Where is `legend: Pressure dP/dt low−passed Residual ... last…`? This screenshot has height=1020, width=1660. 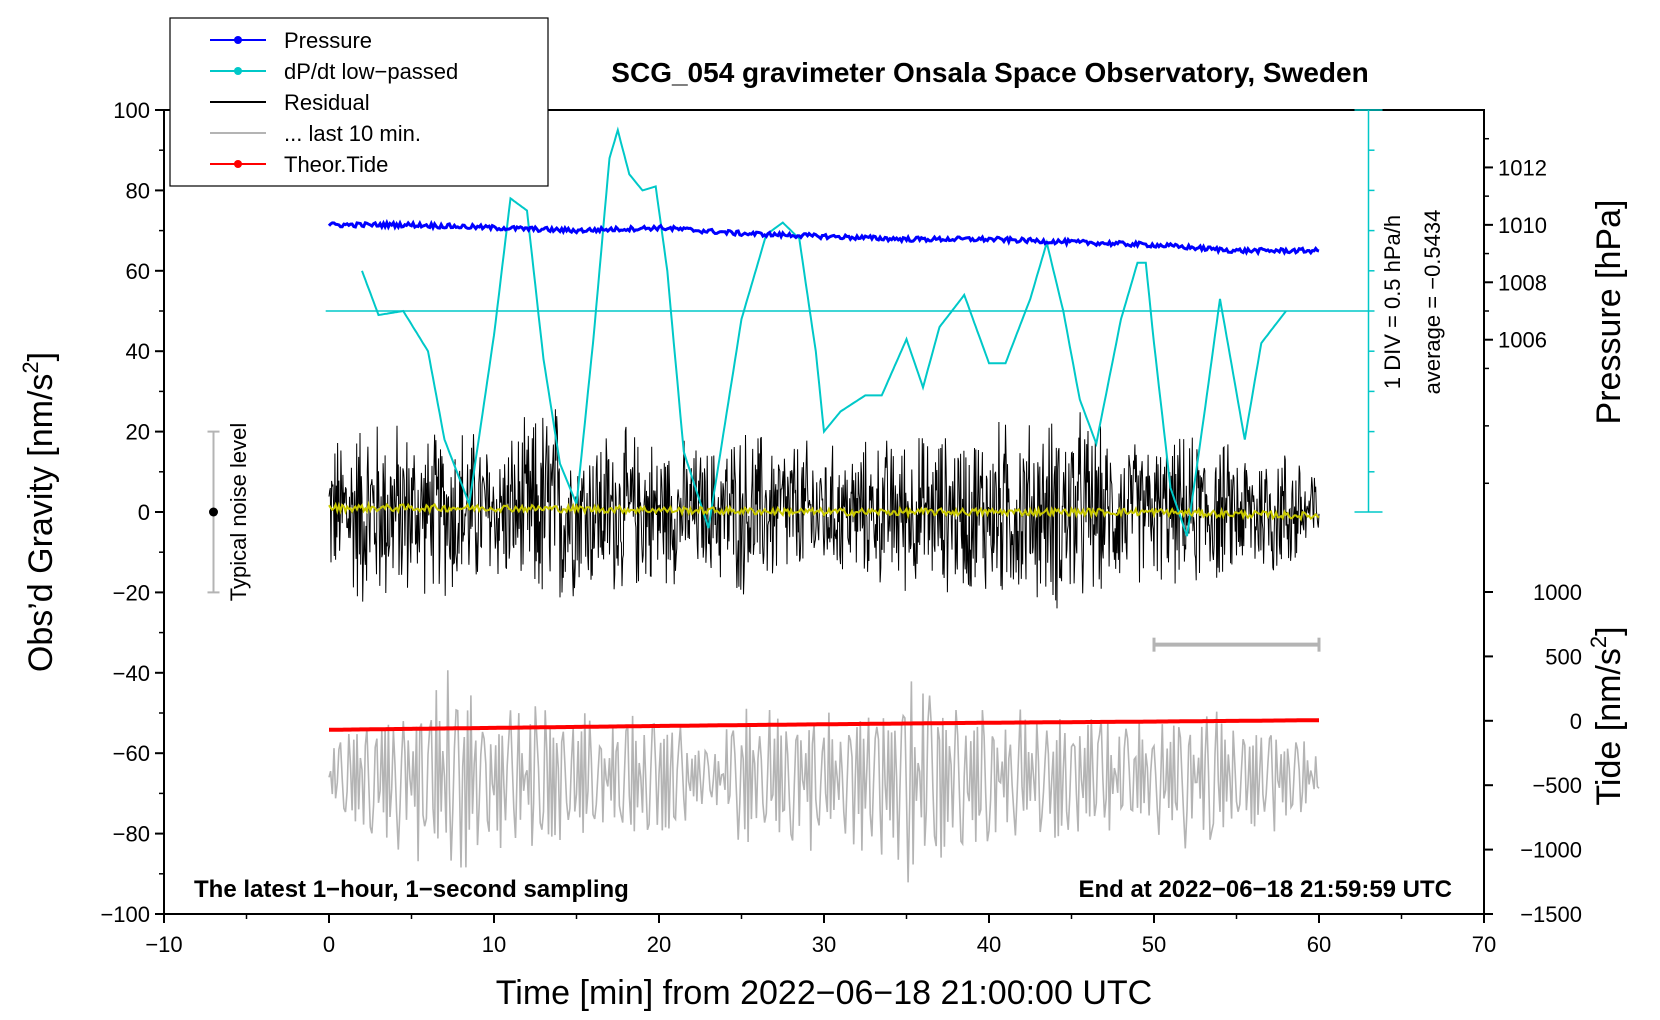 legend: Pressure dP/dt low−passed Residual ... last… is located at coordinates (359, 102).